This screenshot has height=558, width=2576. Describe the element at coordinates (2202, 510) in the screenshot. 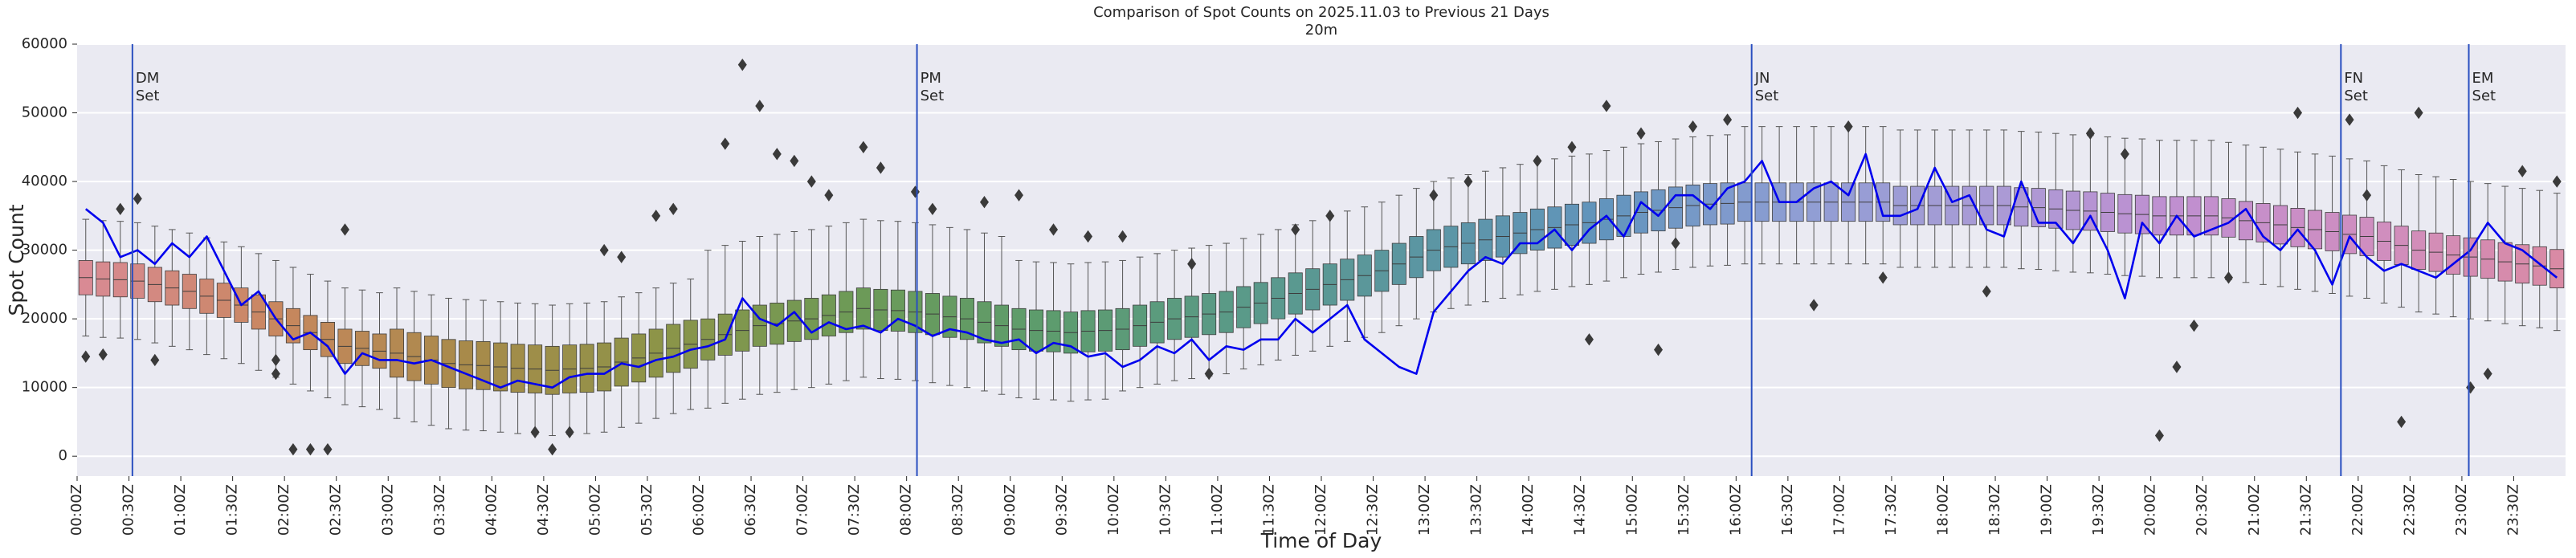

I see `x-tick-label: 20:30Z` at that location.